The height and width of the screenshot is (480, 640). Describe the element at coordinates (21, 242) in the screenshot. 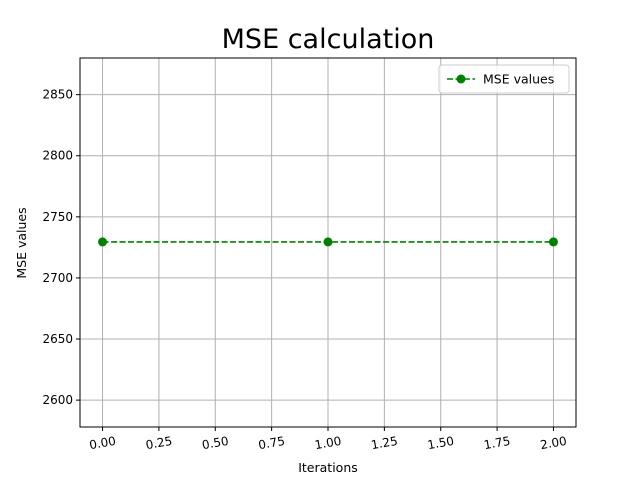

I see `y-axis-label: MSE values` at that location.